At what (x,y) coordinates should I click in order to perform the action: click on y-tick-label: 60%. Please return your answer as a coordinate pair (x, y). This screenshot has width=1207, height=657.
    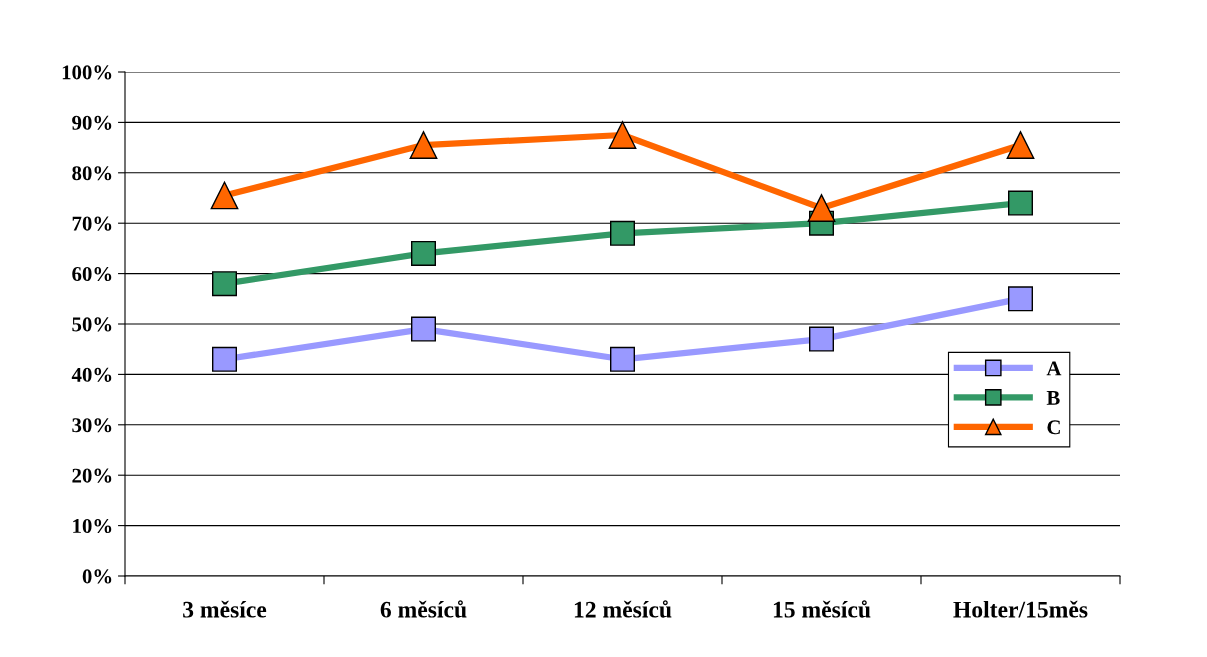
    Looking at the image, I should click on (92, 274).